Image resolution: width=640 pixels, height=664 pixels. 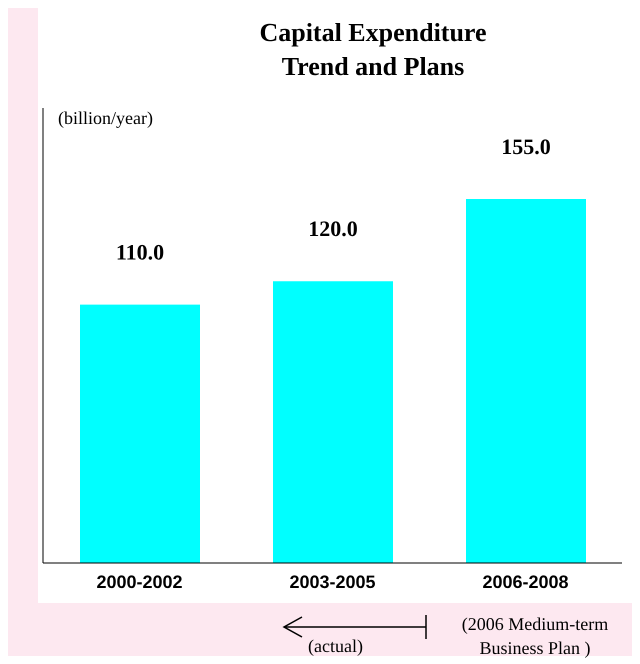 I want to click on x-tick-label: 2006-2008, so click(x=525, y=582).